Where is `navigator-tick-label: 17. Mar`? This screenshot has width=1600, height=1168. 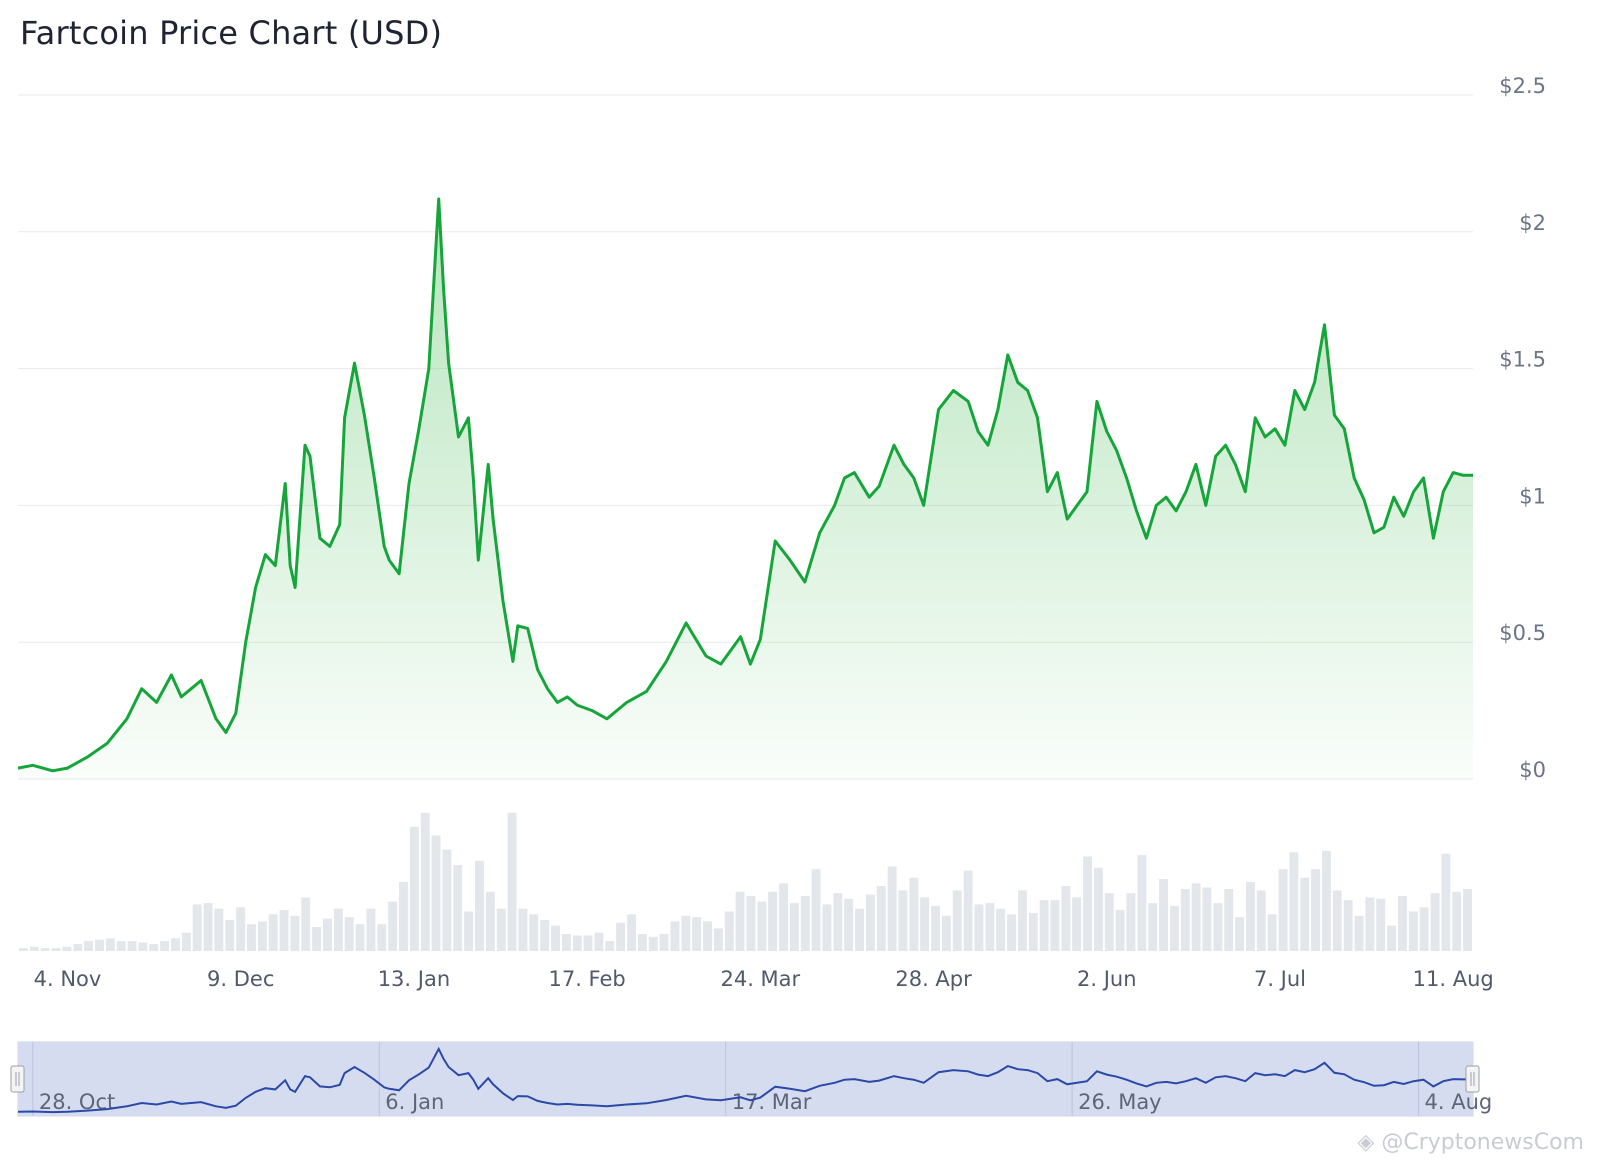
navigator-tick-label: 17. Mar is located at coordinates (772, 1102).